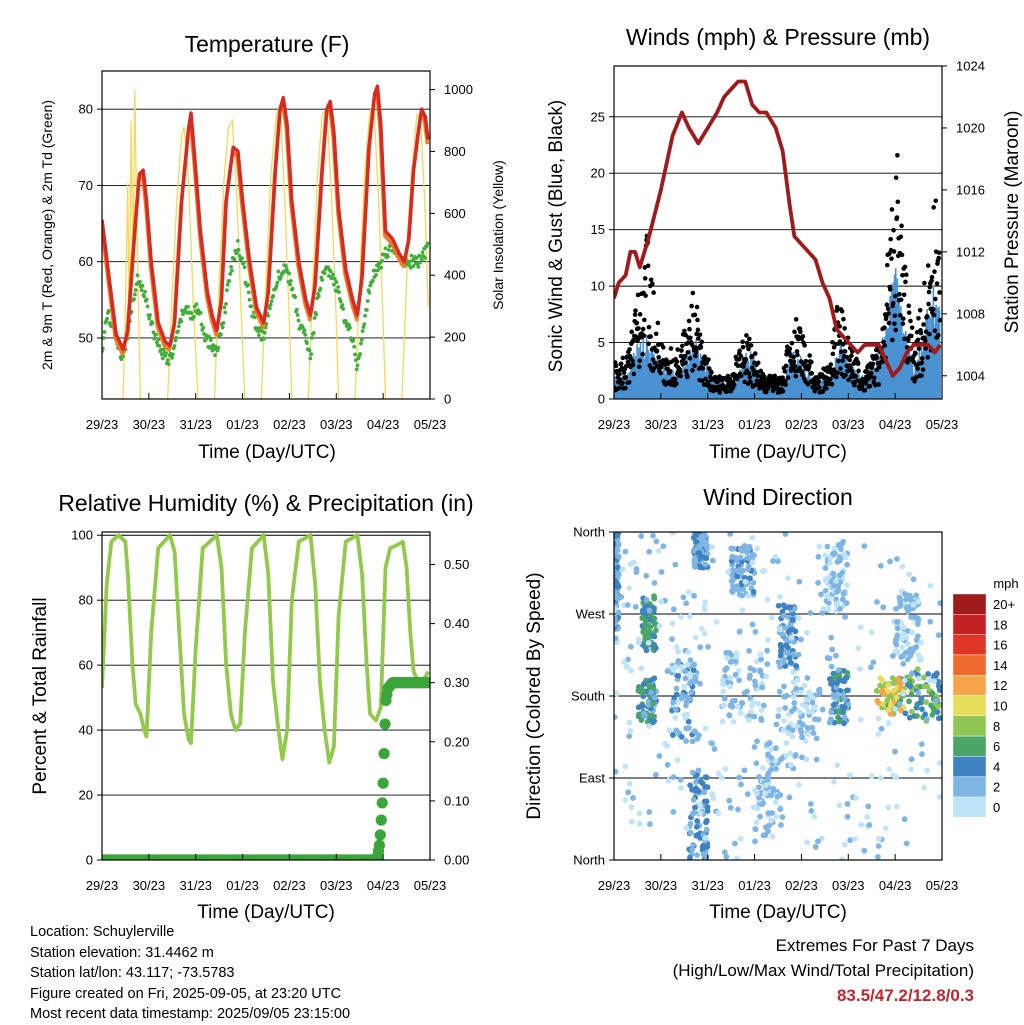  Describe the element at coordinates (86, 109) in the screenshot. I see `temperature-ytick-label: 80` at that location.